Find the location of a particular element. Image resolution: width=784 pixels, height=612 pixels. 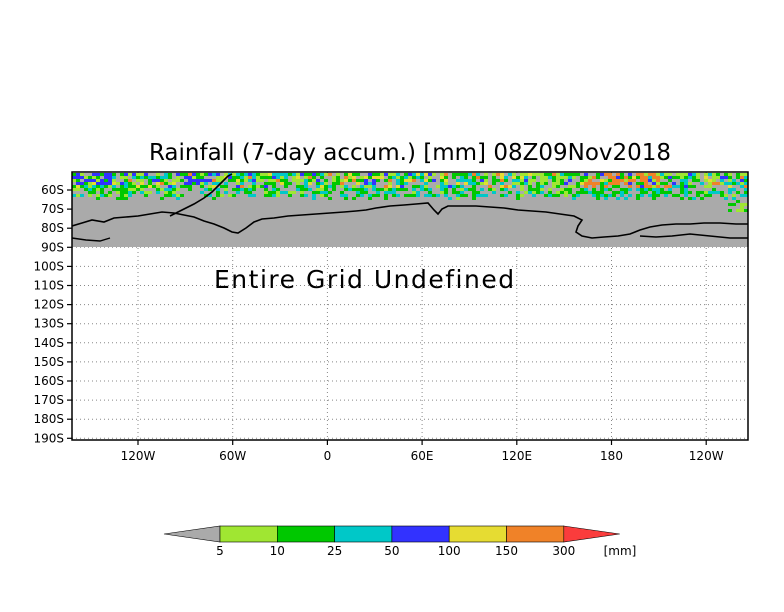

rainfall-field is located at coordinates (410, 192).